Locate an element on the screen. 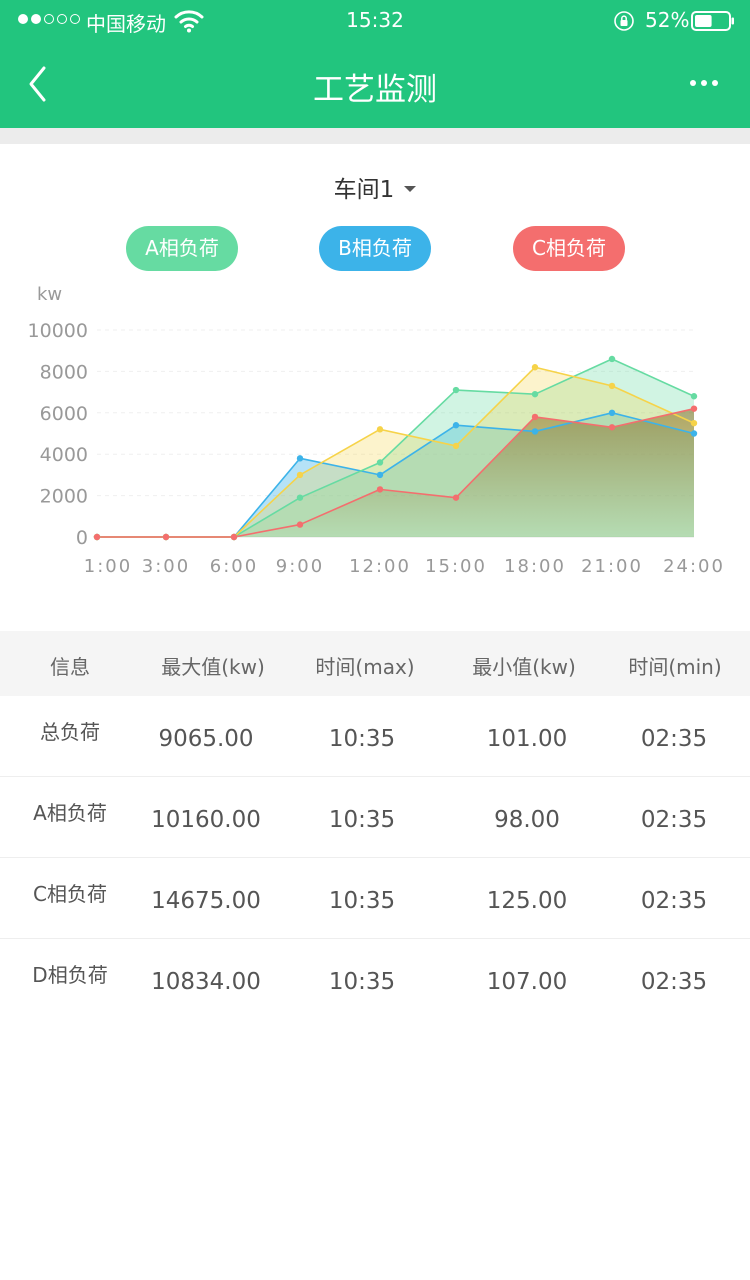 The width and height of the screenshot is (750, 1280). section-divider is located at coordinates (375, 136).